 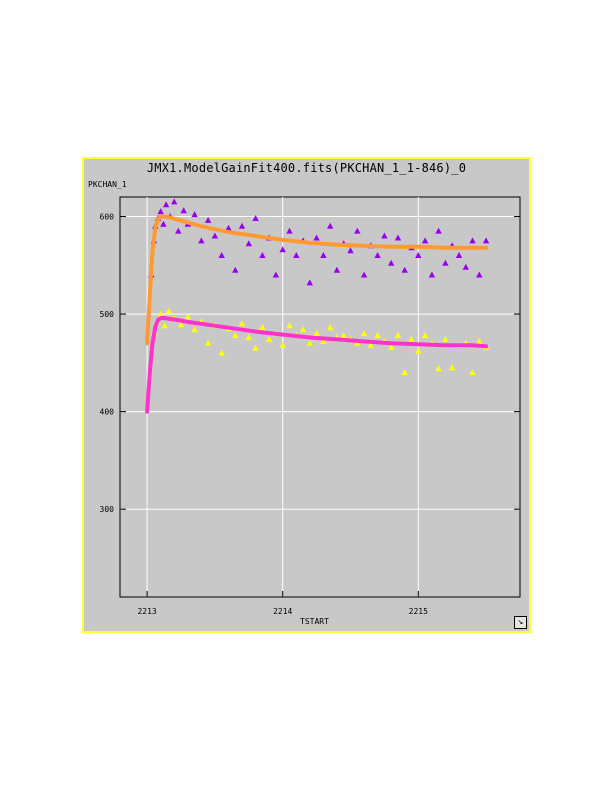 What do you see at coordinates (146, 611) in the screenshot?
I see `x-tick-label: 2213` at bounding box center [146, 611].